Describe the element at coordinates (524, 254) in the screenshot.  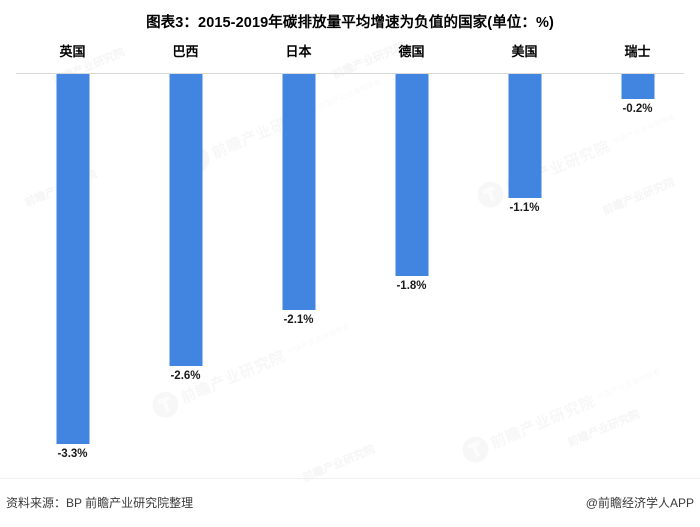
I see `bar-group-4: 美国 -1.1%` at that location.